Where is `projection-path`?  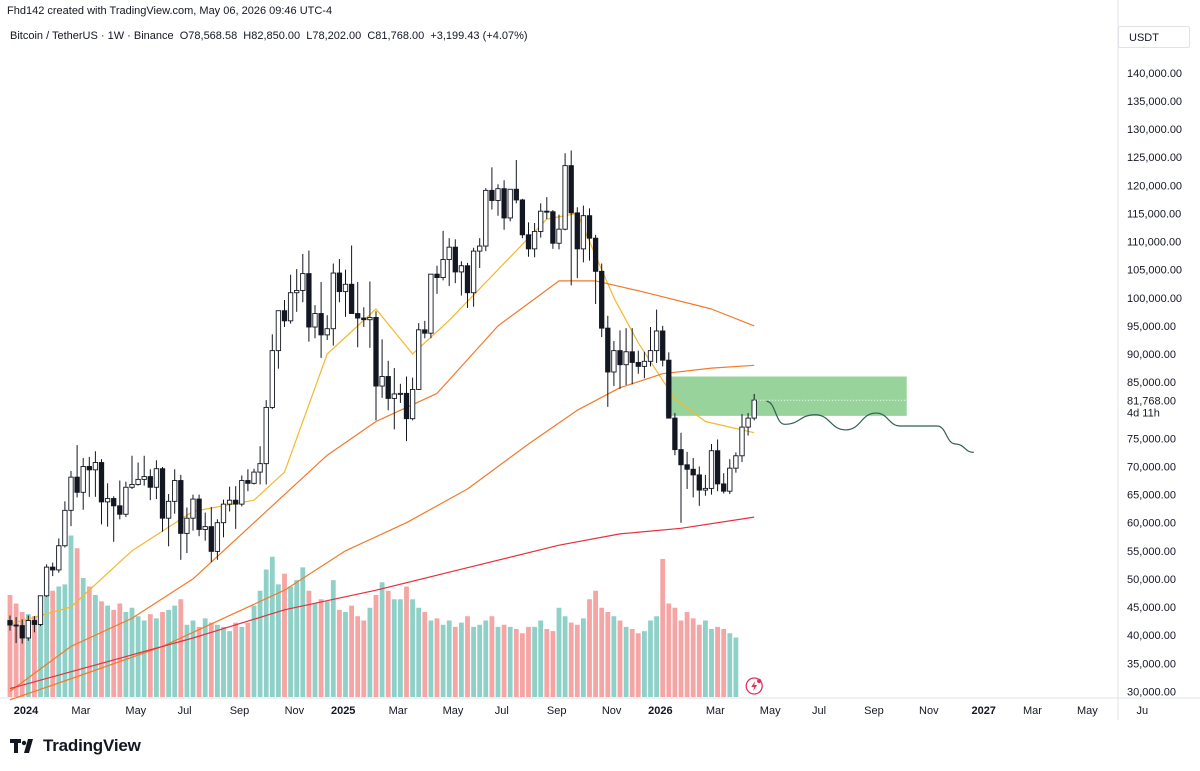 projection-path is located at coordinates (870, 427).